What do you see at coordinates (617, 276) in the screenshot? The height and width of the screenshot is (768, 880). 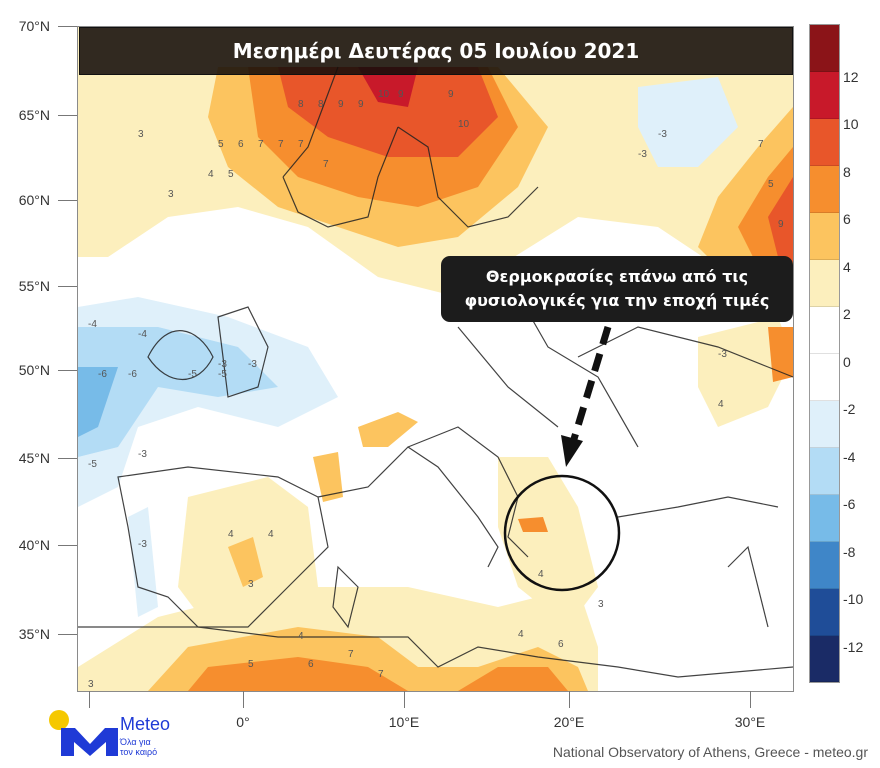 I see `callout-line-1: Θερμοκρασίες επάνω από τις` at bounding box center [617, 276].